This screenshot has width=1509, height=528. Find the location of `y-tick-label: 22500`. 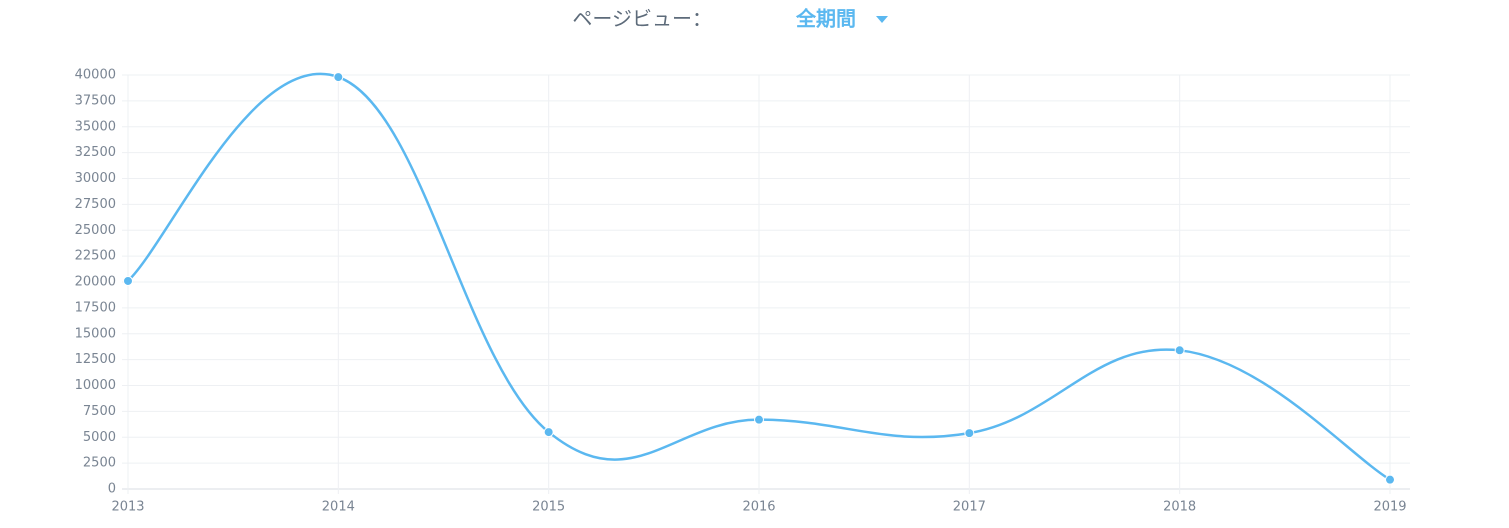

y-tick-label: 22500 is located at coordinates (95, 256).